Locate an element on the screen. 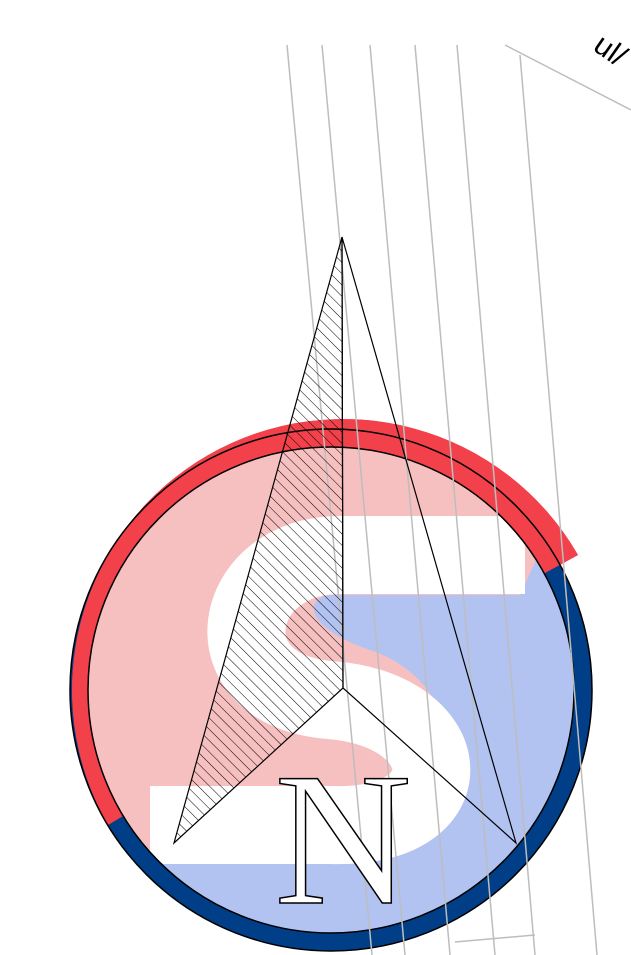  north-label: N is located at coordinates (342, 840).